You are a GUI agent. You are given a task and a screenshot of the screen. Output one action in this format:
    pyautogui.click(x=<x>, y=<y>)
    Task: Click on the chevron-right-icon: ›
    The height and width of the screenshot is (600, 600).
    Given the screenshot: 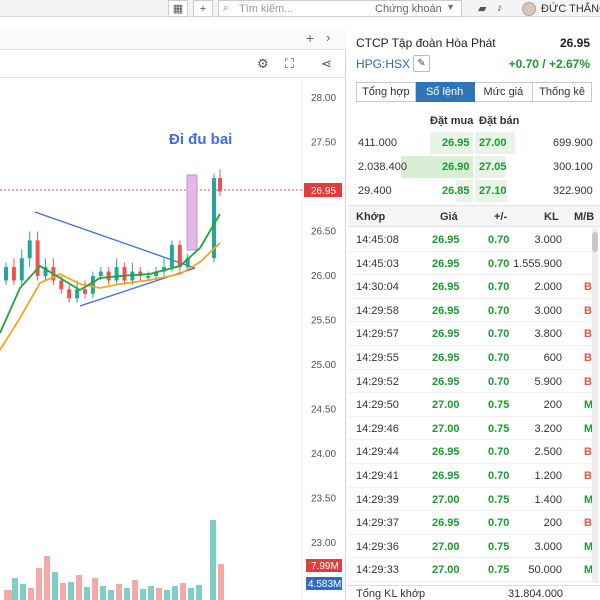 What is the action you would take?
    pyautogui.click(x=328, y=37)
    